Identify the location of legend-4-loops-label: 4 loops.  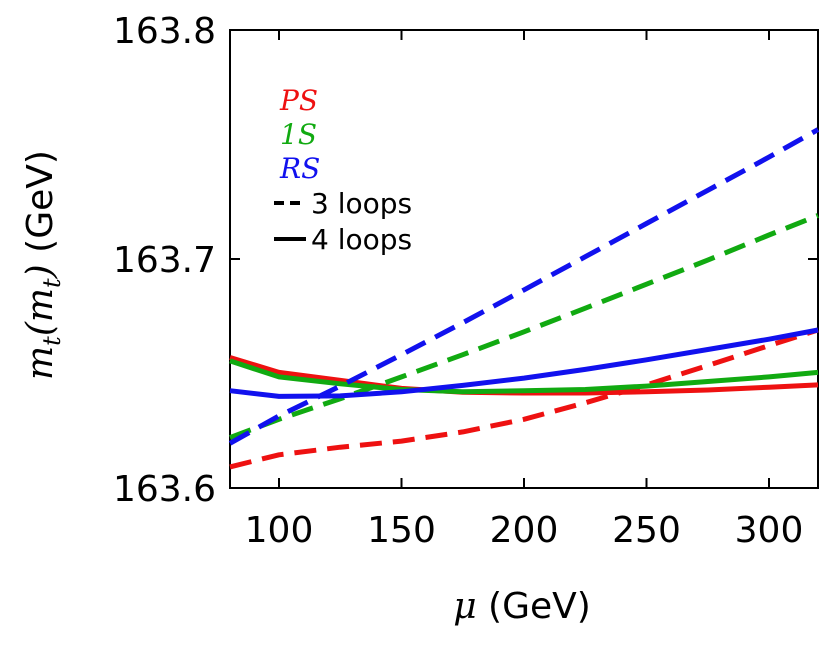
(361, 239).